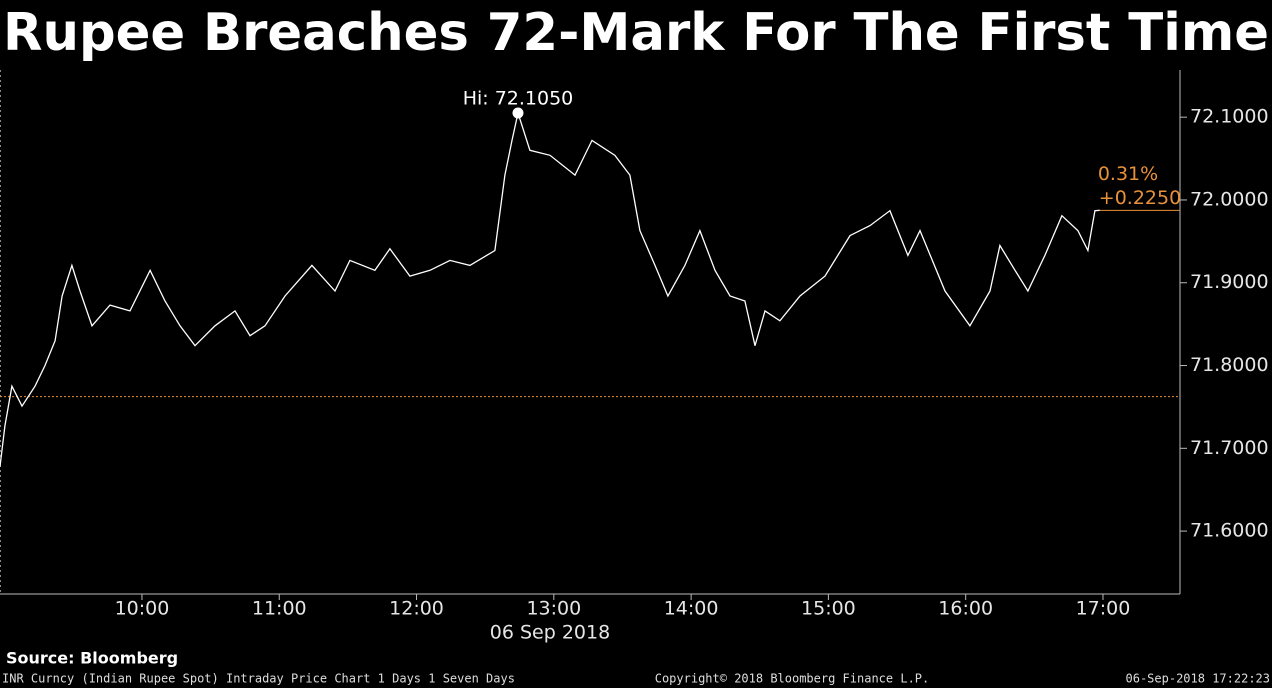  What do you see at coordinates (828, 609) in the screenshot?
I see `x-tick-label: 15:00` at bounding box center [828, 609].